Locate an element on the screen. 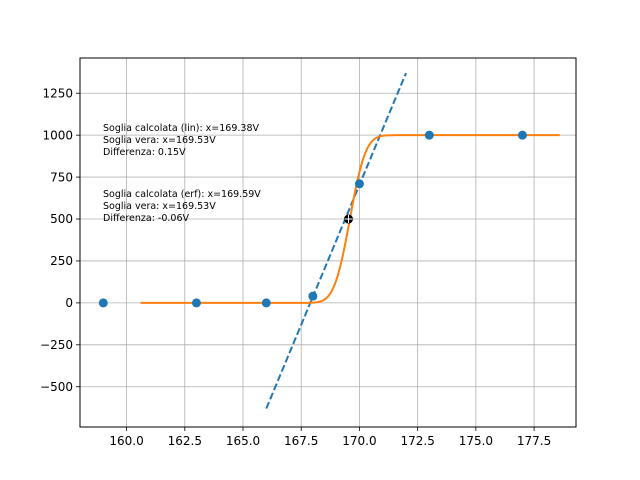  y-tick-label: 500 is located at coordinates (61, 219).